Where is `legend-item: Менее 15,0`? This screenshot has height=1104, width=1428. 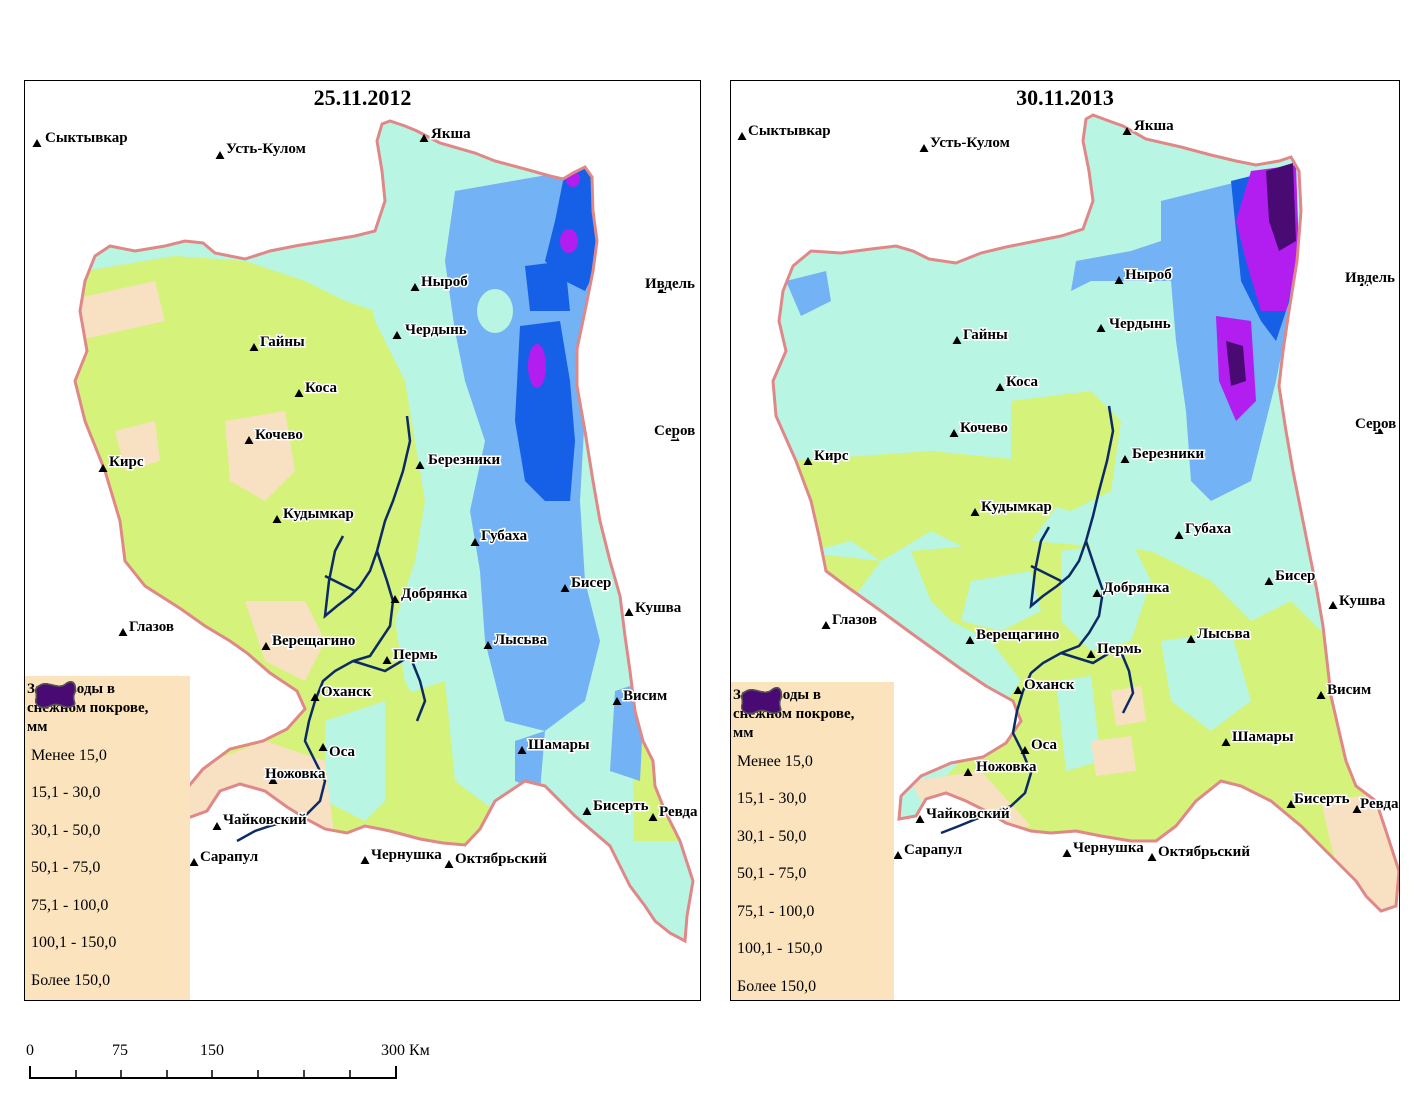 legend-item: Менее 15,0 is located at coordinates (107, 728).